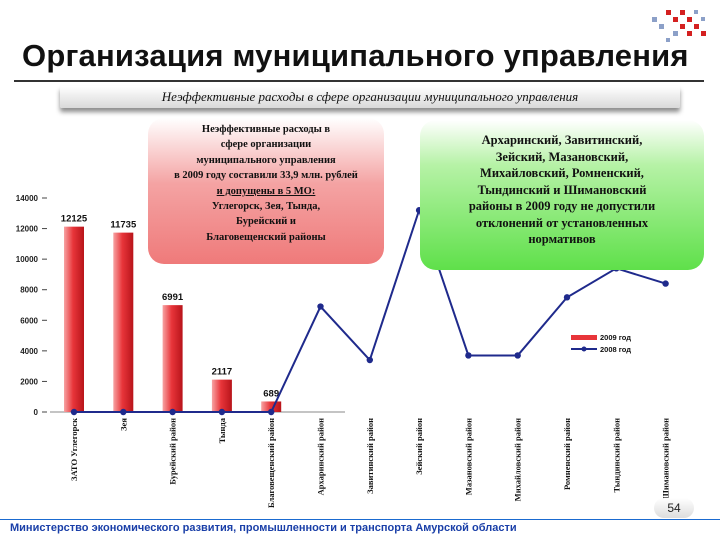  What do you see at coordinates (123, 424) in the screenshot?
I see `category-label: Зея` at bounding box center [123, 424].